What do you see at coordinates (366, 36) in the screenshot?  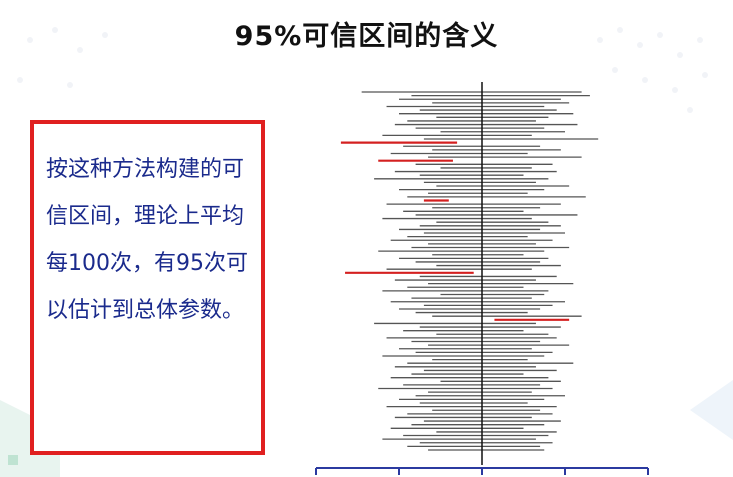 I see `slide-title: 95%可信区间的含义` at bounding box center [366, 36].